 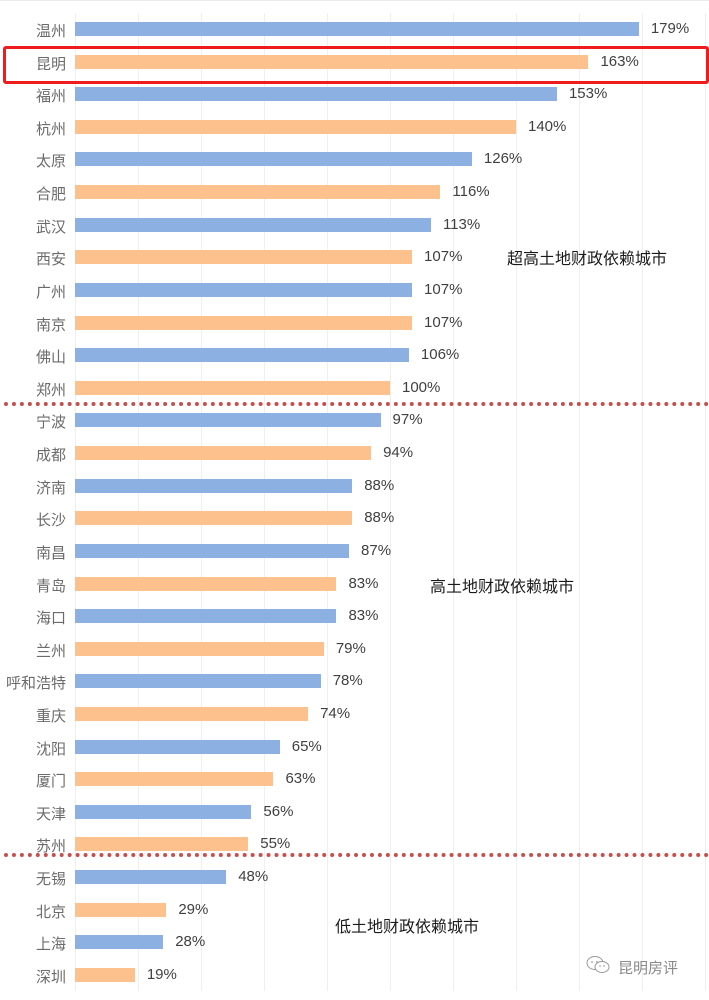 What do you see at coordinates (356, 404) in the screenshot?
I see `separator-super-high-high` at bounding box center [356, 404].